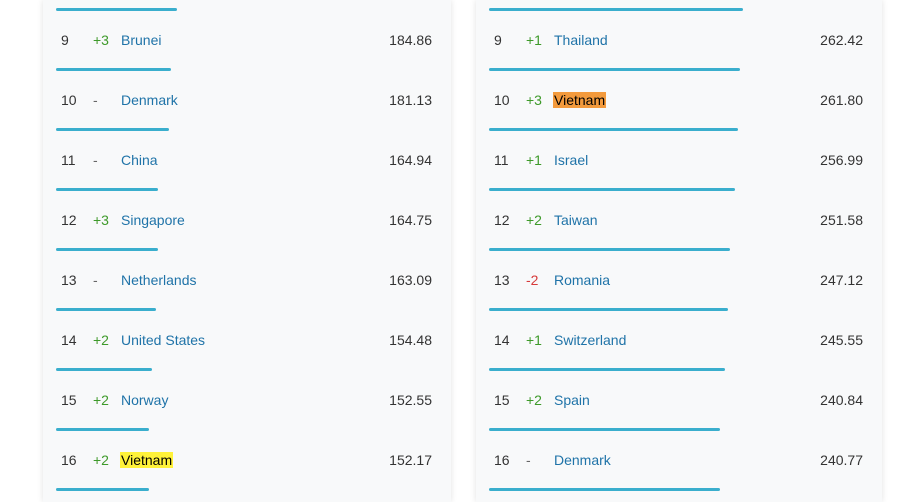  I want to click on ranking-row: 10 +3 Vietnam 261.80, so click(679, 100).